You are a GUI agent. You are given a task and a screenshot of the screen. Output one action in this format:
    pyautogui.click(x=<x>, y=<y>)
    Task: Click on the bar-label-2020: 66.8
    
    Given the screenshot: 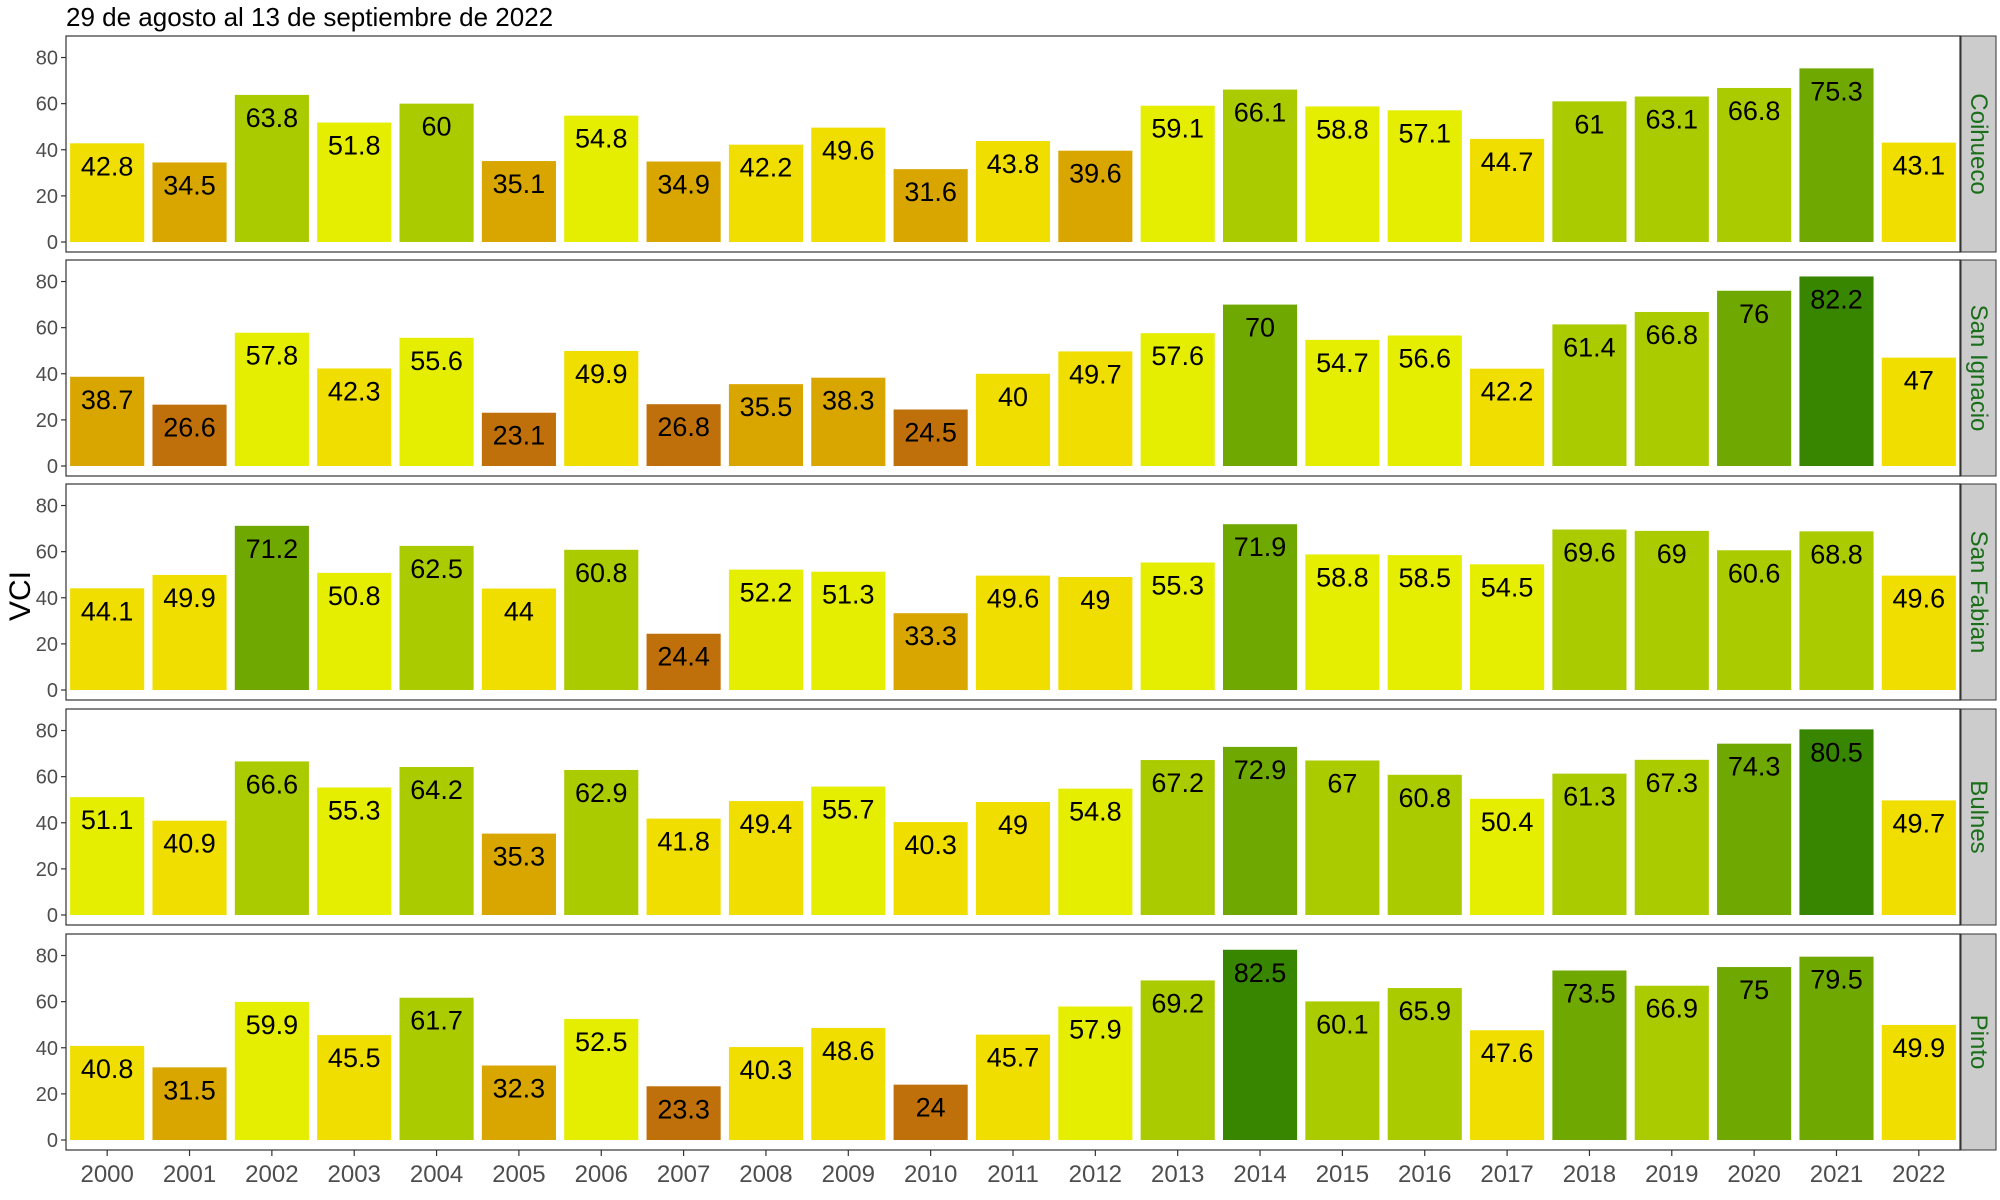 What is the action you would take?
    pyautogui.click(x=1754, y=111)
    